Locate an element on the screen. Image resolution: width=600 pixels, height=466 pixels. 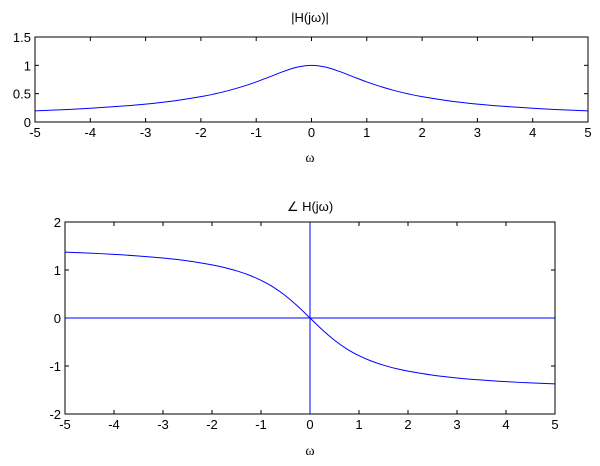
phase-x-tick-label: 0 is located at coordinates (309, 424).